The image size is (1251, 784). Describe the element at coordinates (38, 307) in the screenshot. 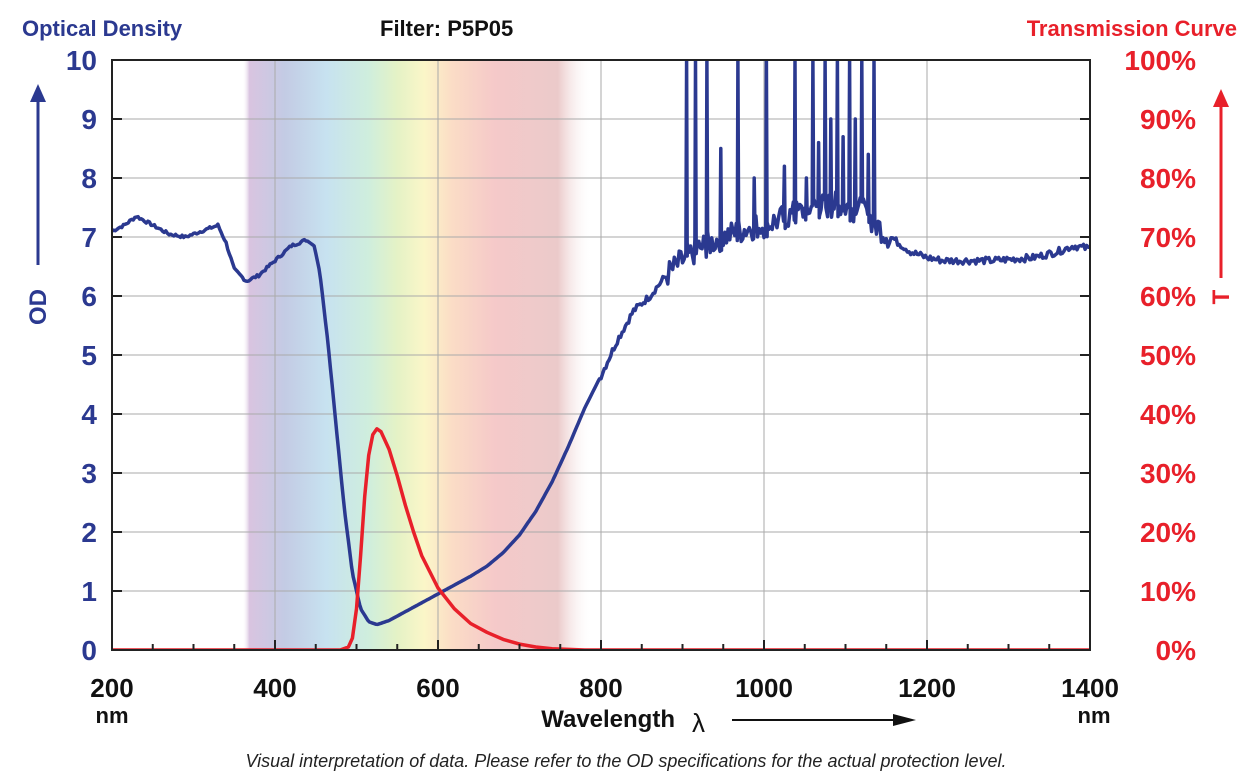

I see `od-axis-title: OD` at that location.